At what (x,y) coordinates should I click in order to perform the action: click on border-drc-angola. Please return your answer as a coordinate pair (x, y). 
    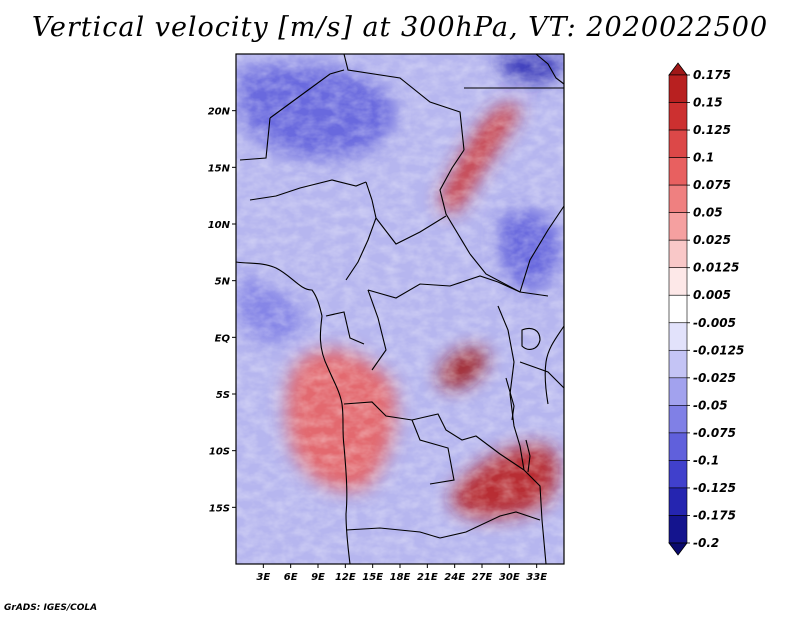
    Looking at the image, I should click on (434, 436).